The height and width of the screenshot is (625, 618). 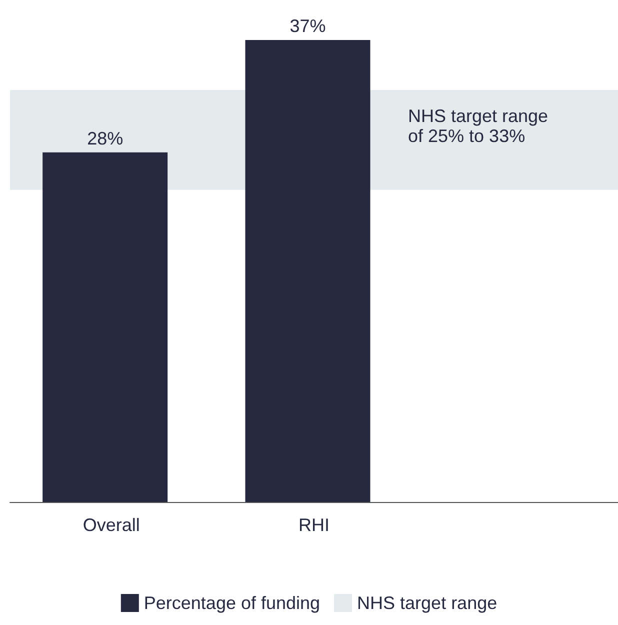 I want to click on x-tick-label: Overall, so click(x=111, y=525).